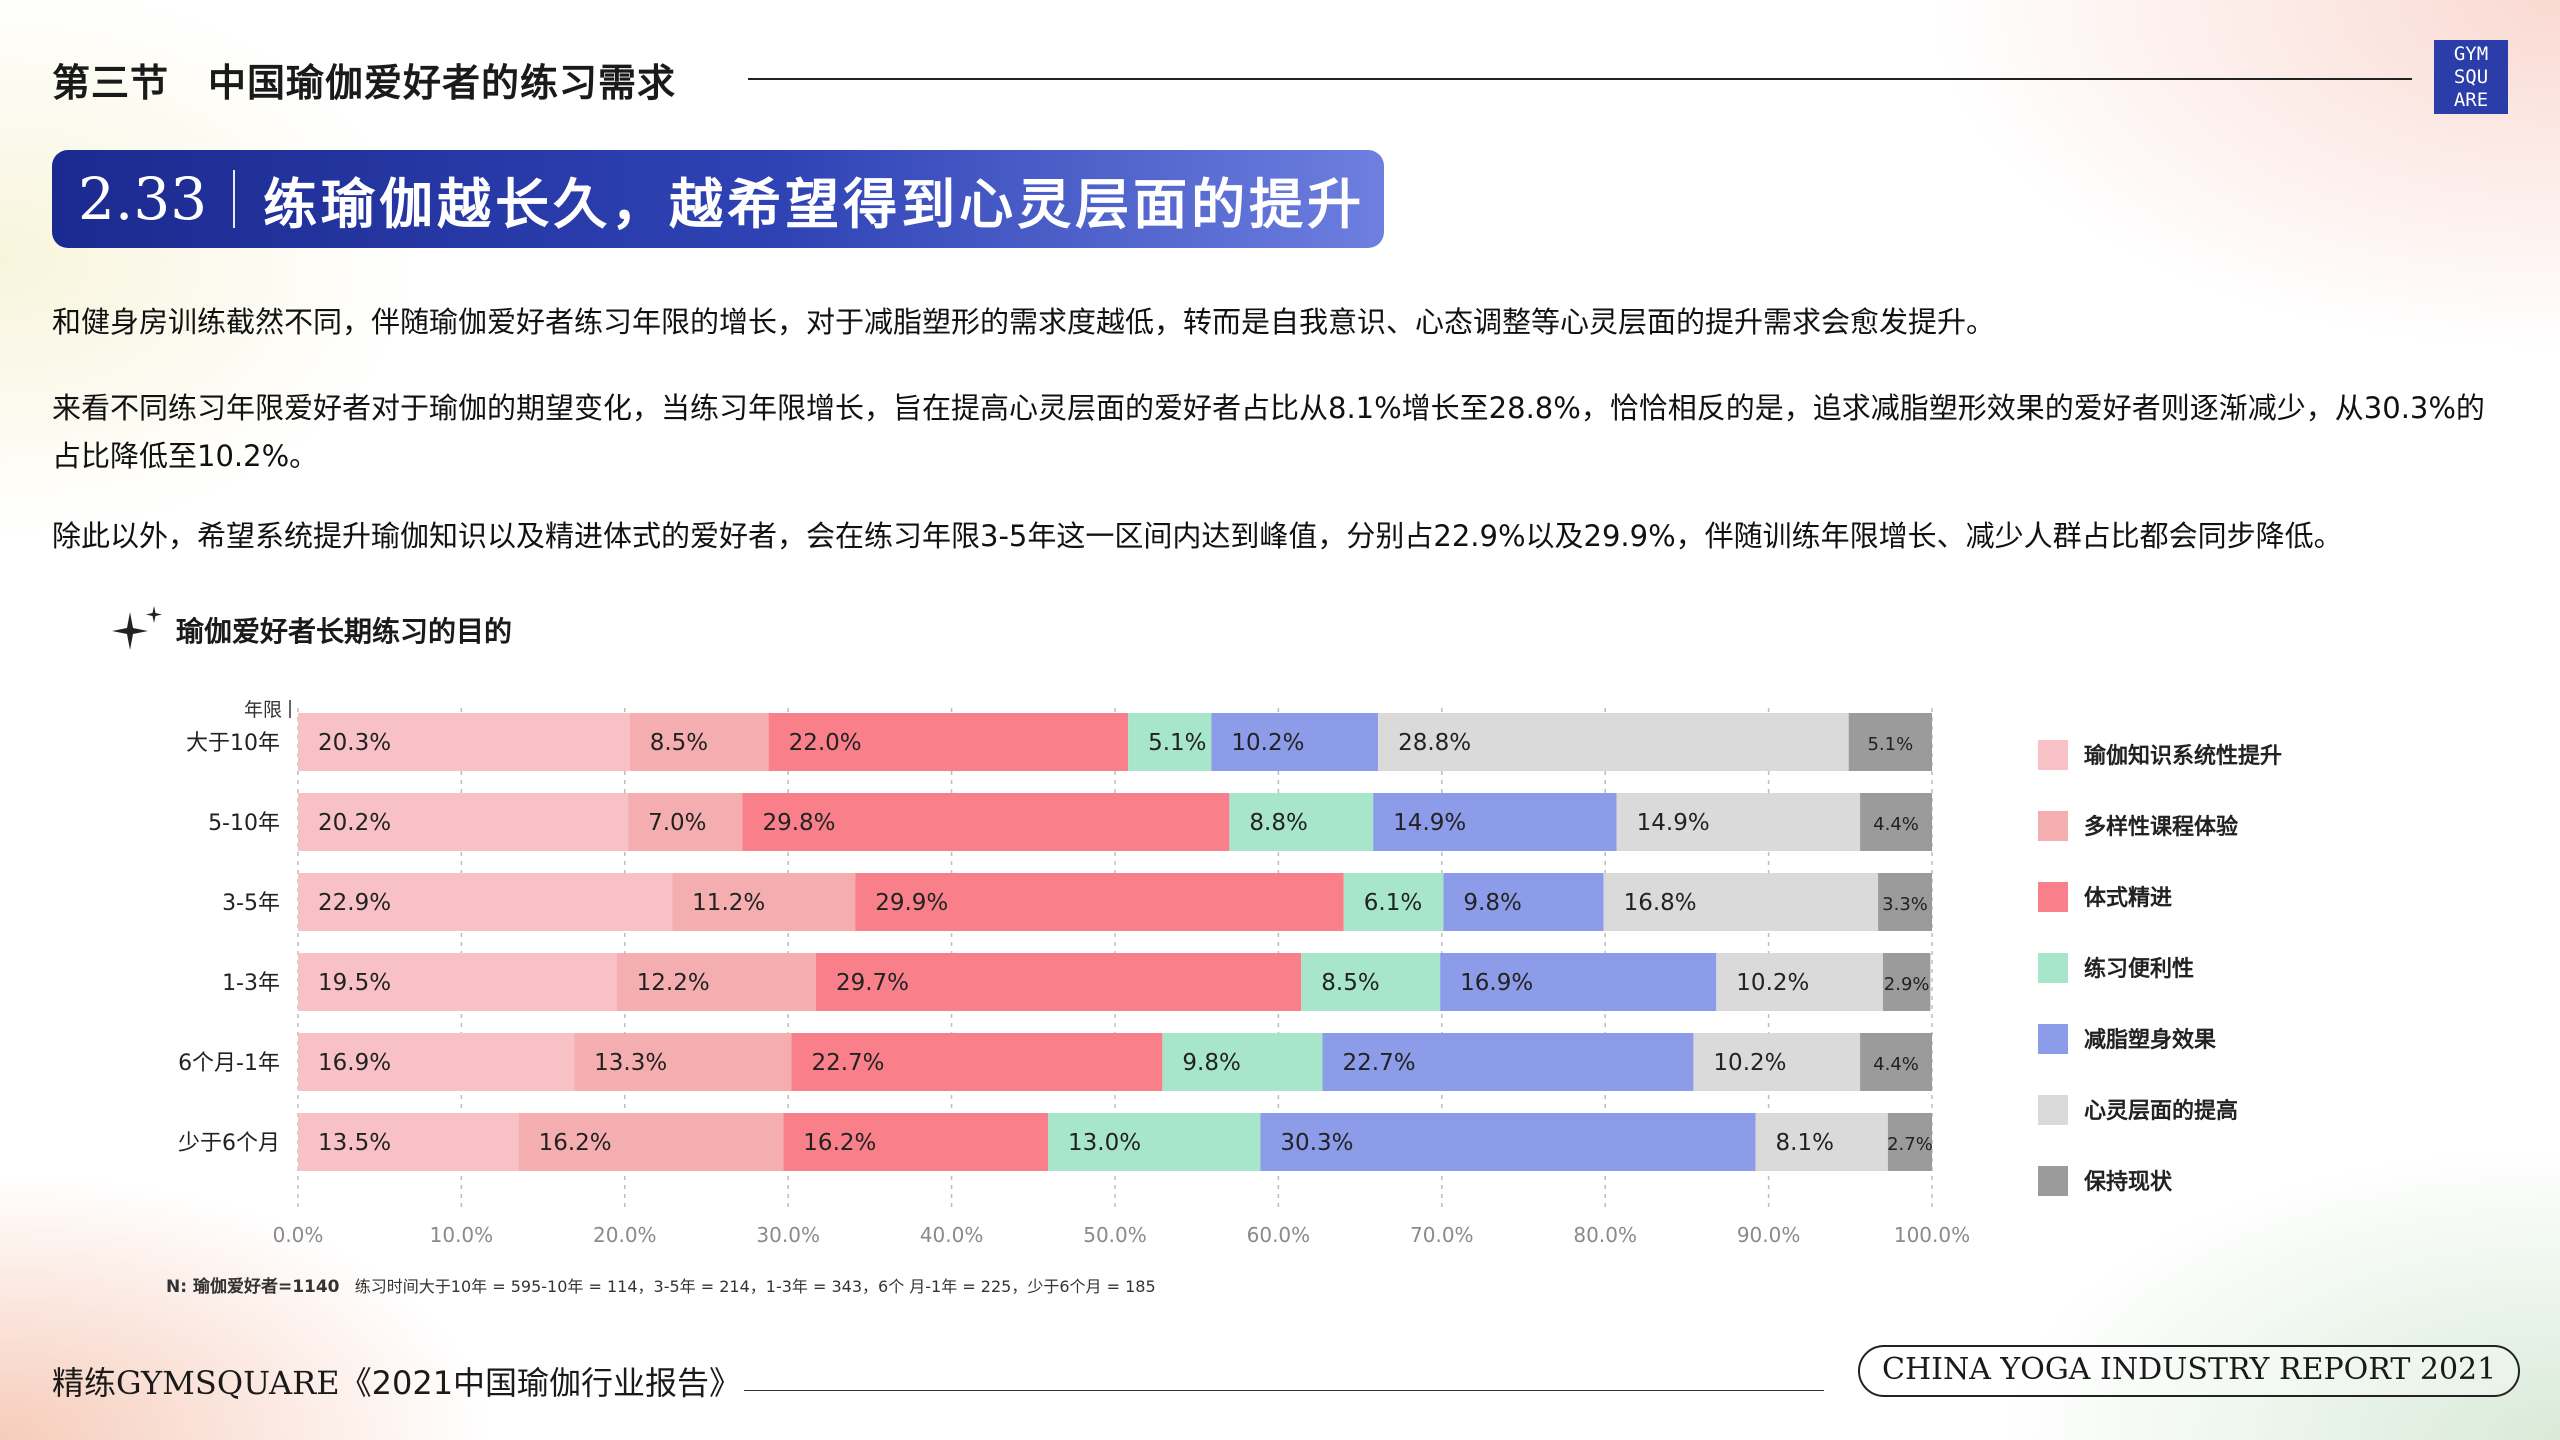 This screenshot has height=1440, width=2560. What do you see at coordinates (354, 823) in the screenshot?
I see `data-label: 20.2%` at bounding box center [354, 823].